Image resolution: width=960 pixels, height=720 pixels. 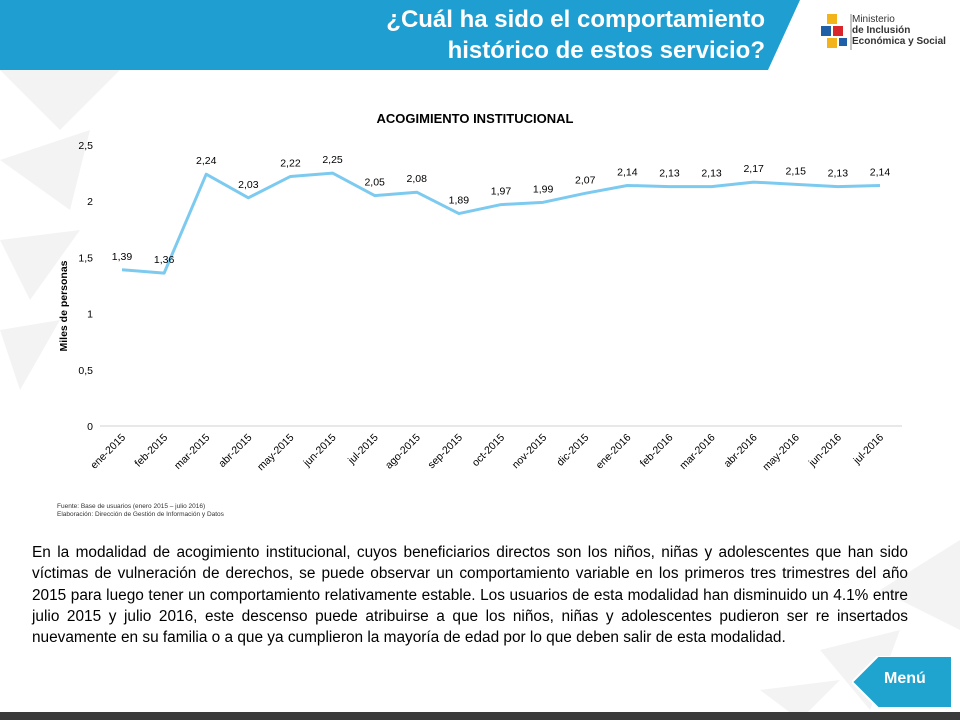 What do you see at coordinates (873, 19) in the screenshot?
I see `logo-line1: Ministerio` at bounding box center [873, 19].